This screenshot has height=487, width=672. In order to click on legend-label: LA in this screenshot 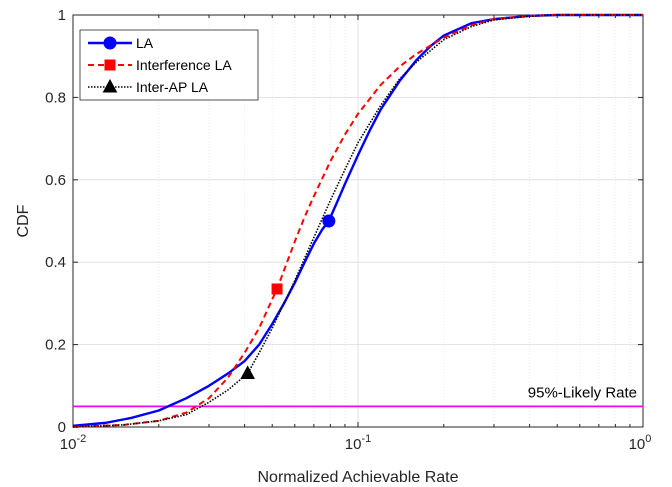, I will do `click(145, 43)`.